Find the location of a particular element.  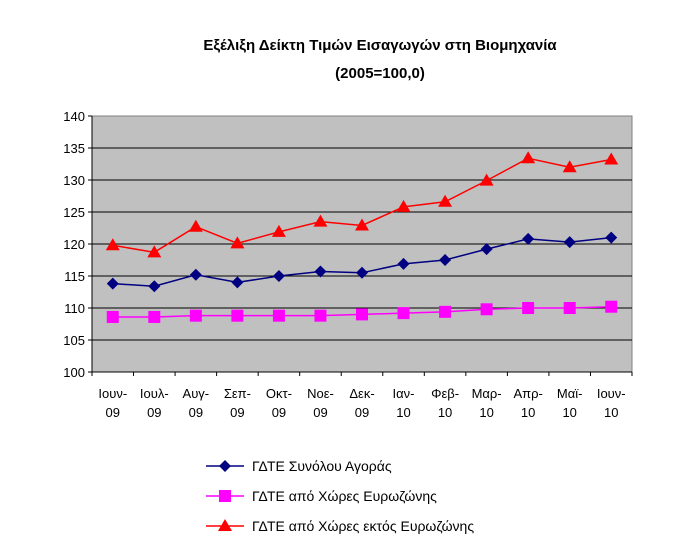

legend-label: ΓΔΤΕ από Χώρες εκτός Ευρωζώνης is located at coordinates (363, 526).